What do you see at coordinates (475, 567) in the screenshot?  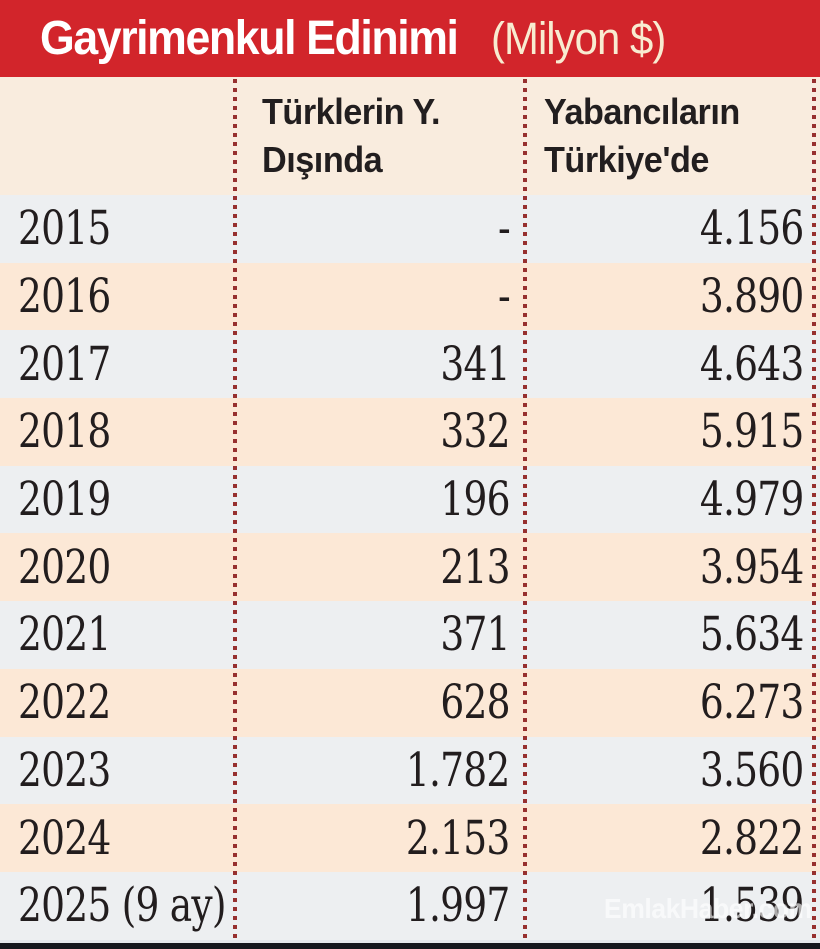 I see `abroad-value-cell: 213` at bounding box center [475, 567].